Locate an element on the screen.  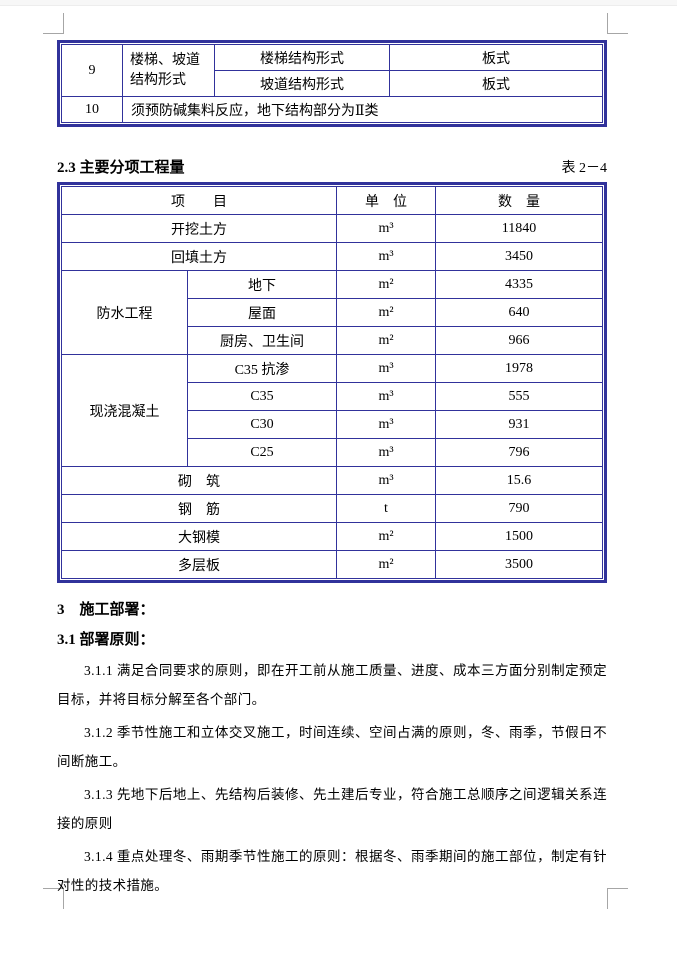
spec-label: 楼梯、坡道结构形式 is located at coordinates (168, 70).